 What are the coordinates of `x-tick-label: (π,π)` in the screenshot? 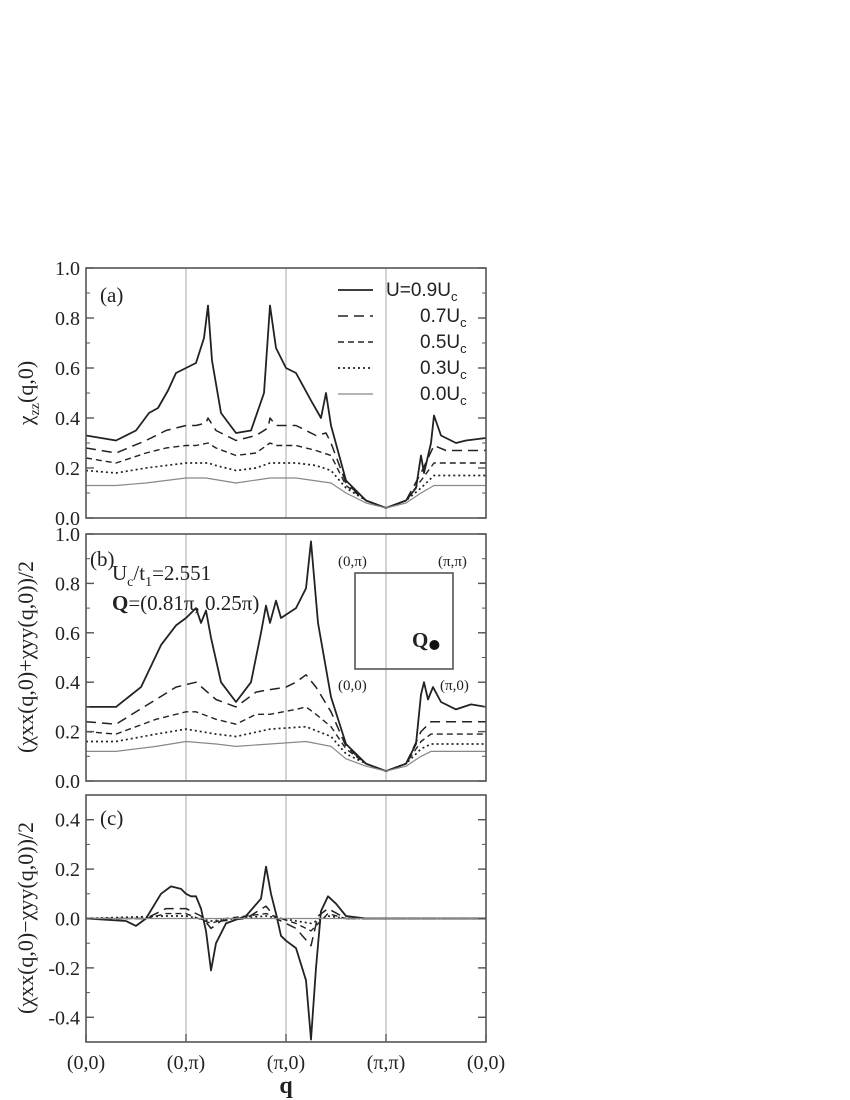 It's located at (386, 1063).